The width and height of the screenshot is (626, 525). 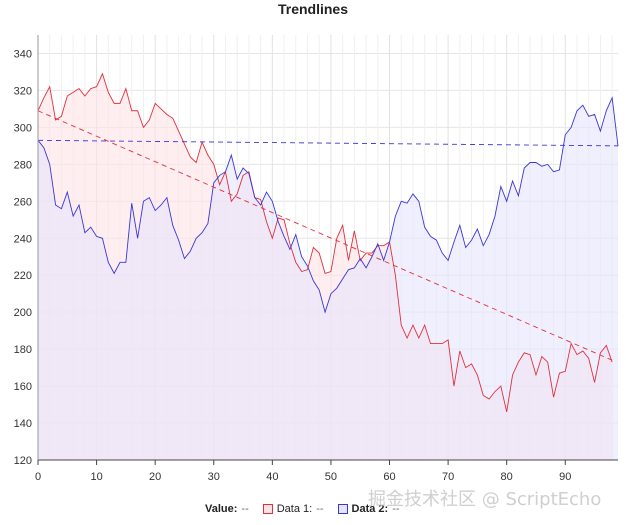 What do you see at coordinates (23, 276) in the screenshot?
I see `y-tick-label: 220` at bounding box center [23, 276].